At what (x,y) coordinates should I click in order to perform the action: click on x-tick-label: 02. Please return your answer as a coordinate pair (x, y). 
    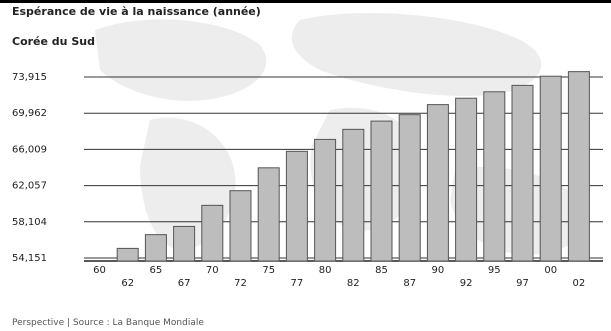
    Looking at the image, I should click on (579, 283).